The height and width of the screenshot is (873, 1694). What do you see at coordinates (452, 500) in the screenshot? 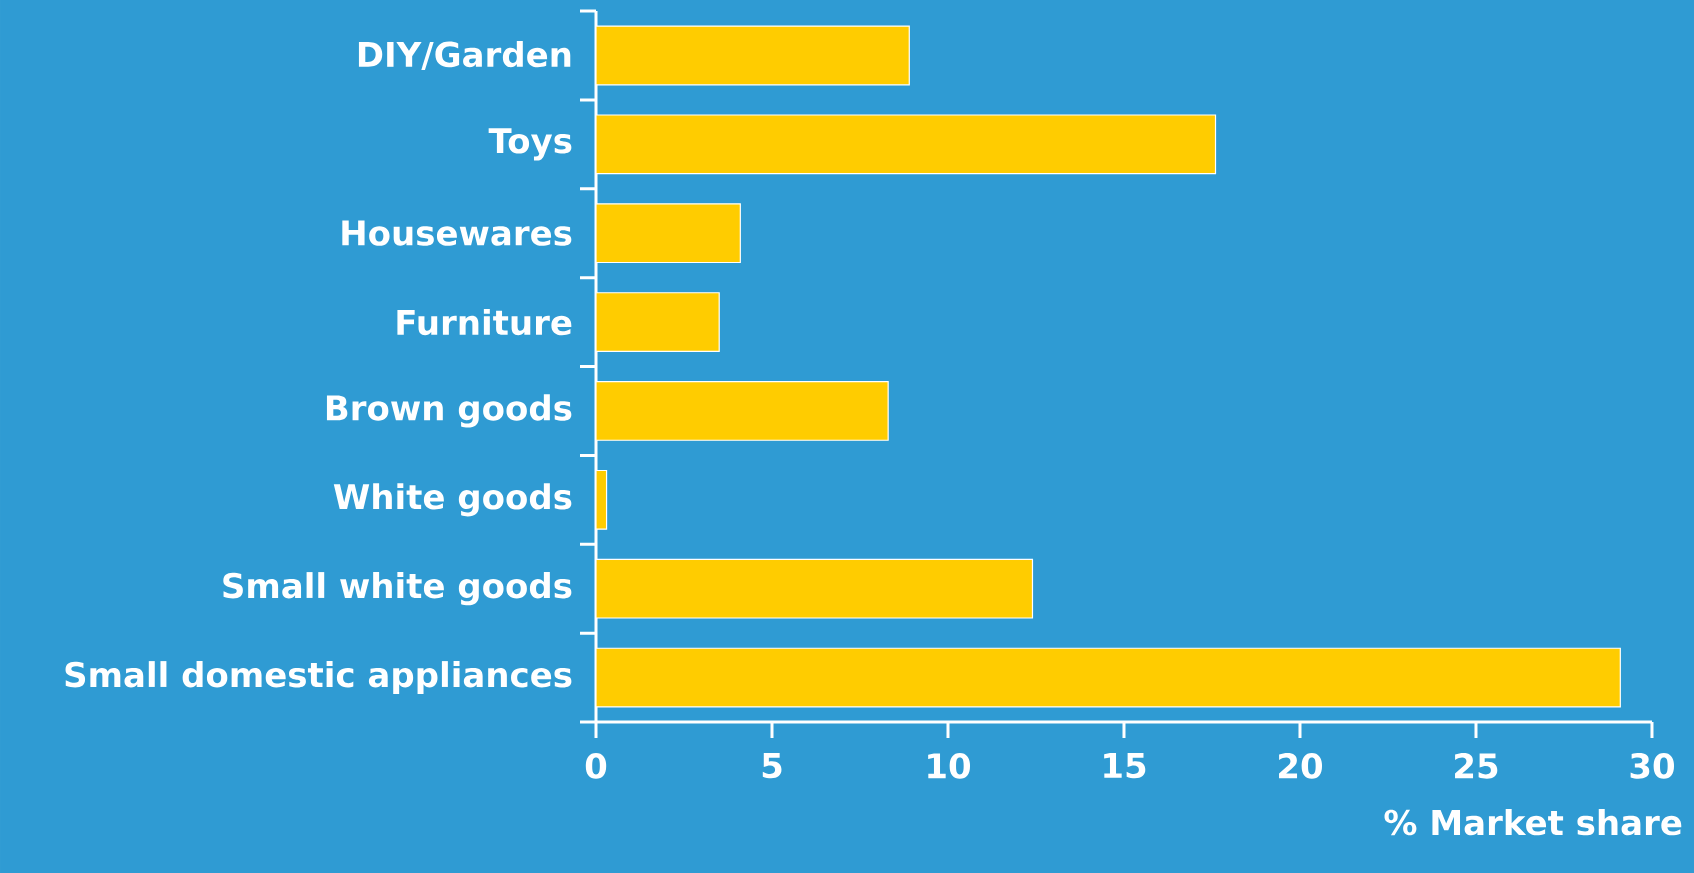
I see `y-tick-label: White goods` at bounding box center [452, 500].